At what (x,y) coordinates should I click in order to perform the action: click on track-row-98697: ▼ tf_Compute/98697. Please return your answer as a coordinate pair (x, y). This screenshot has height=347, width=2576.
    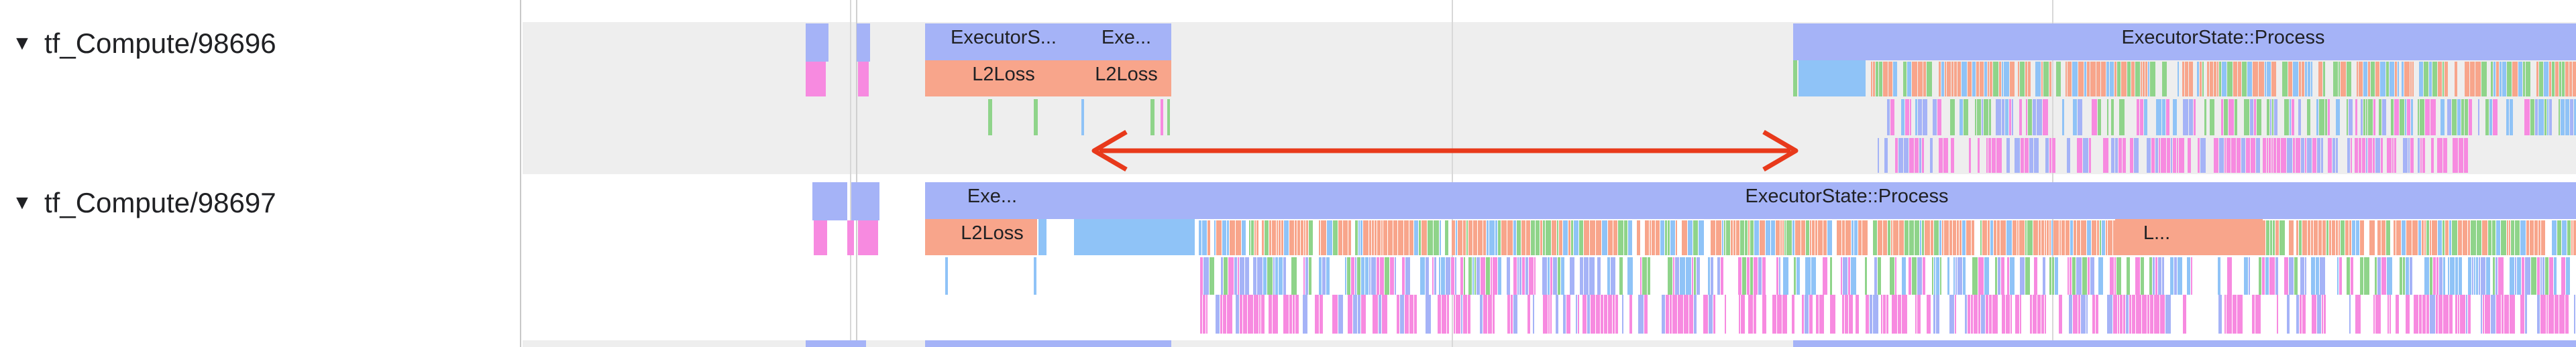
    Looking at the image, I should click on (138, 203).